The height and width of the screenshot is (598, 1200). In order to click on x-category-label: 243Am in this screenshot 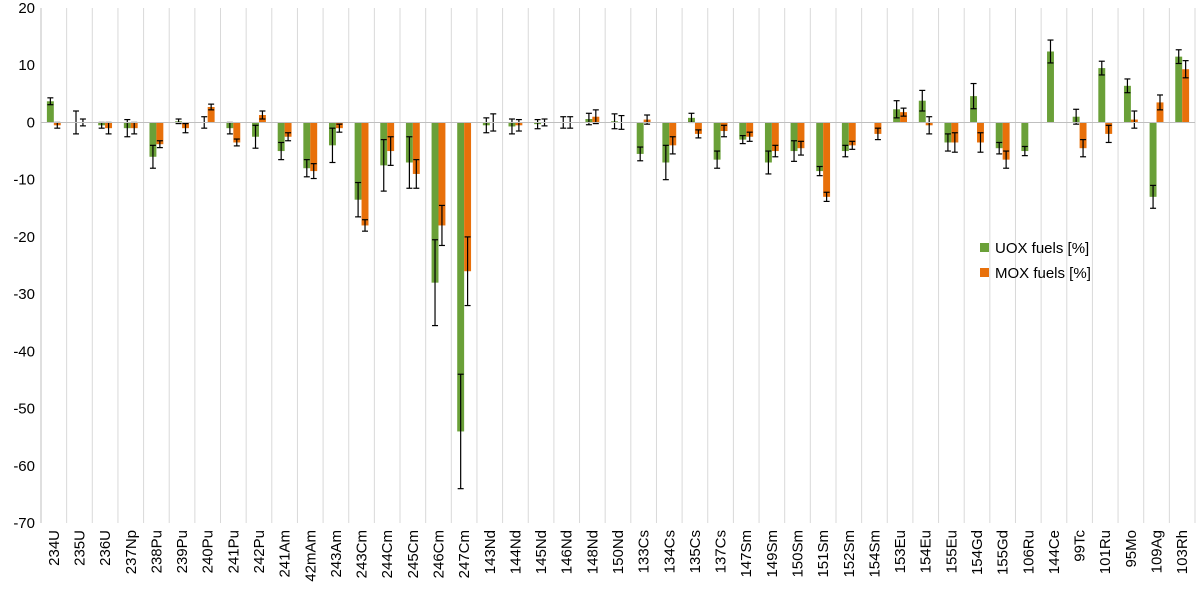, I will do `click(336, 554)`.